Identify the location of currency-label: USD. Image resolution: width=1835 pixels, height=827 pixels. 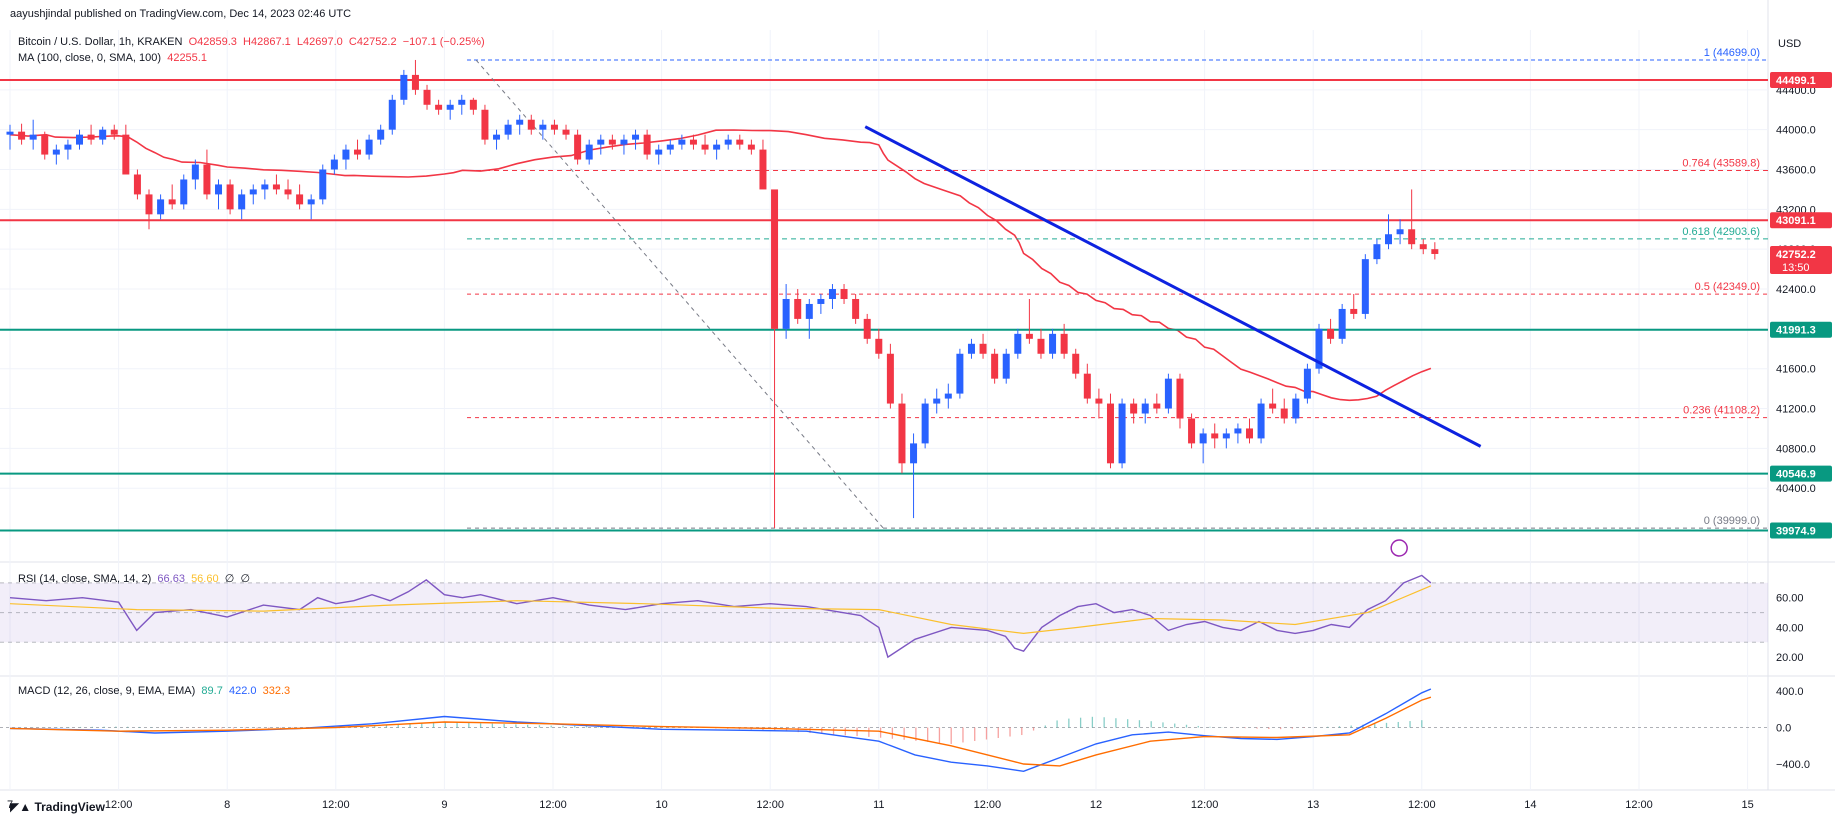
(1789, 44).